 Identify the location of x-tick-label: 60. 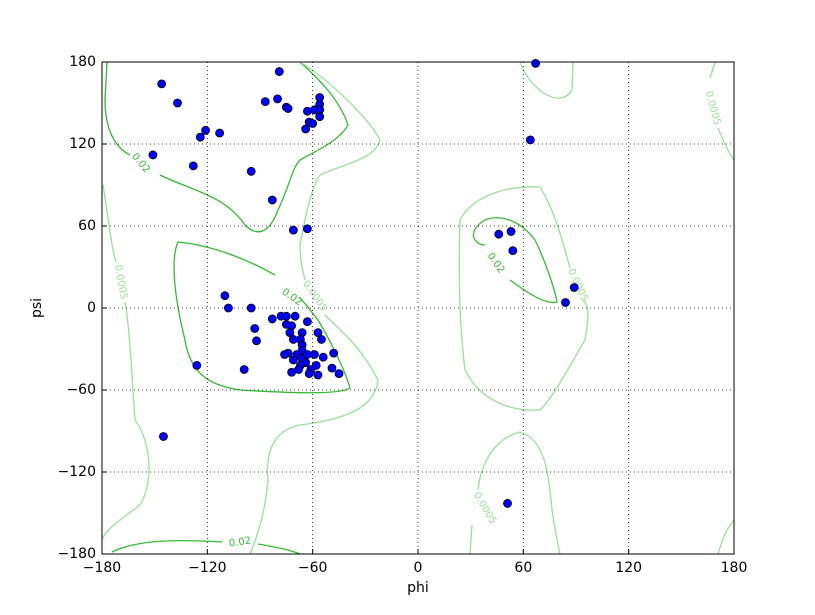
(523, 568).